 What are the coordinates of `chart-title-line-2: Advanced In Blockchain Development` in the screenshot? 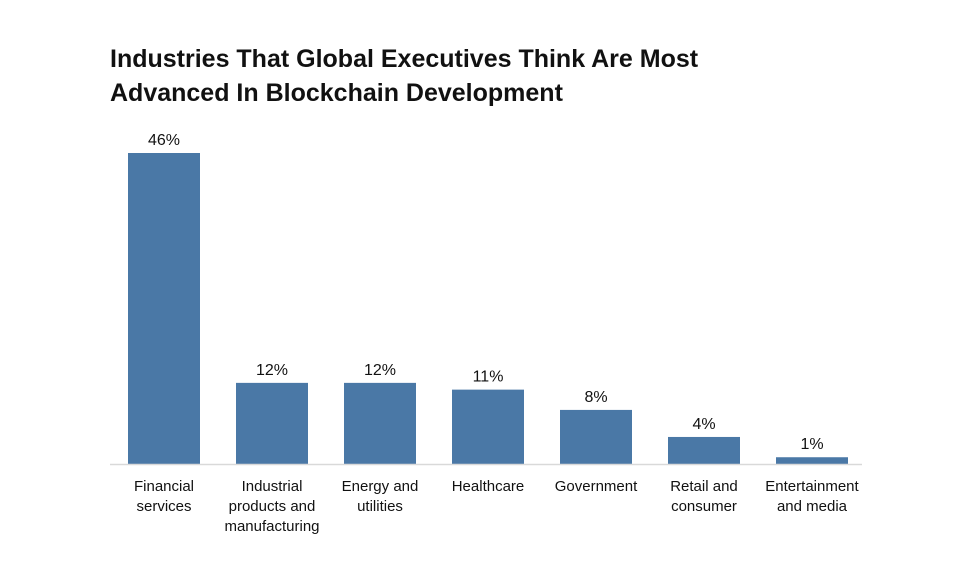 It's located at (336, 93).